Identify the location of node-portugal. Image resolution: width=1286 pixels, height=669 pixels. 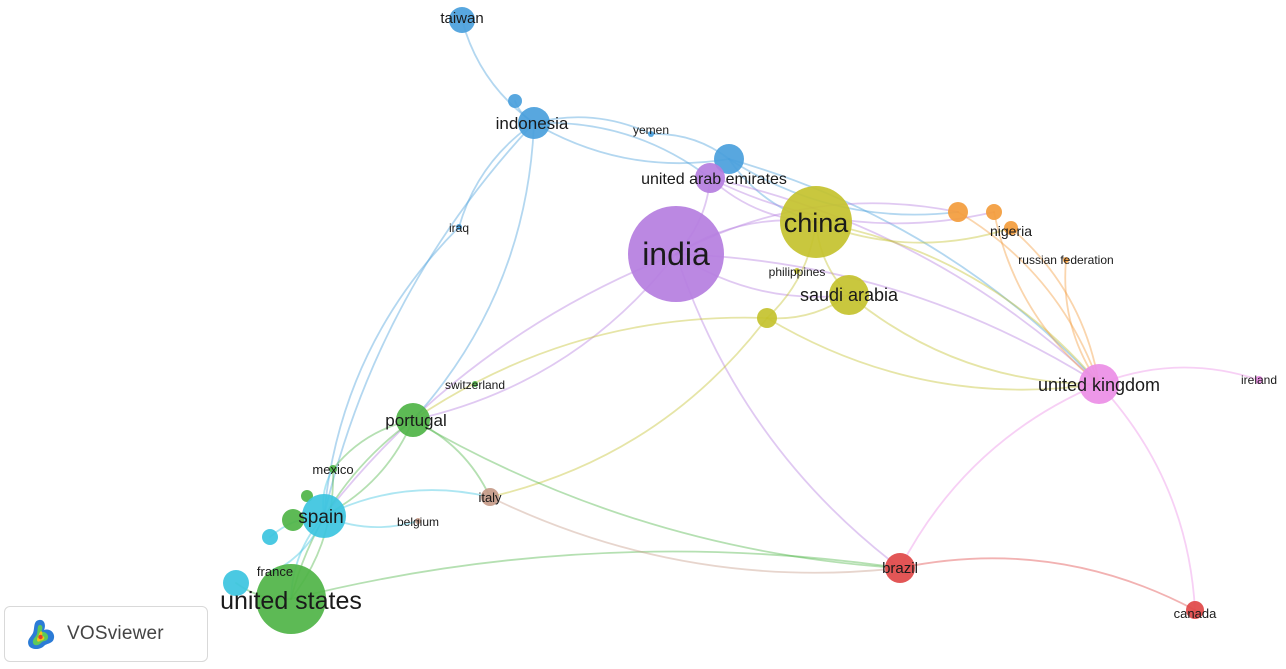
(413, 420).